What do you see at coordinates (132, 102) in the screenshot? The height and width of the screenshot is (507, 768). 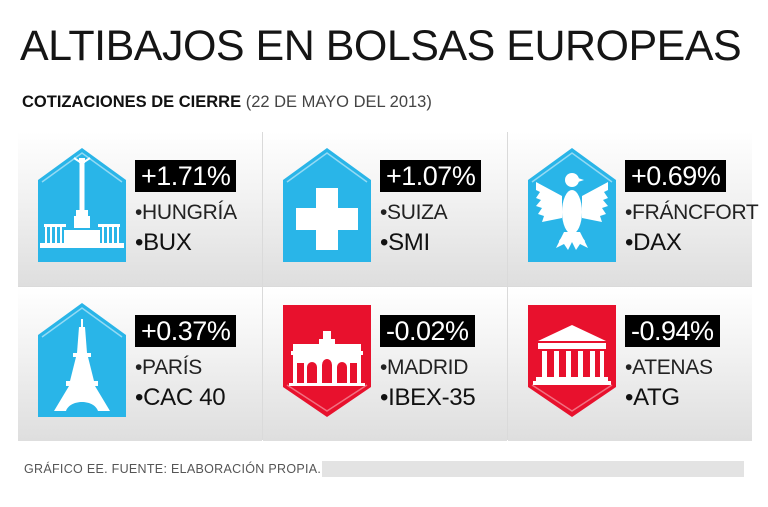 I see `subtitle-main: COTIZACIONES DE CIERRE` at bounding box center [132, 102].